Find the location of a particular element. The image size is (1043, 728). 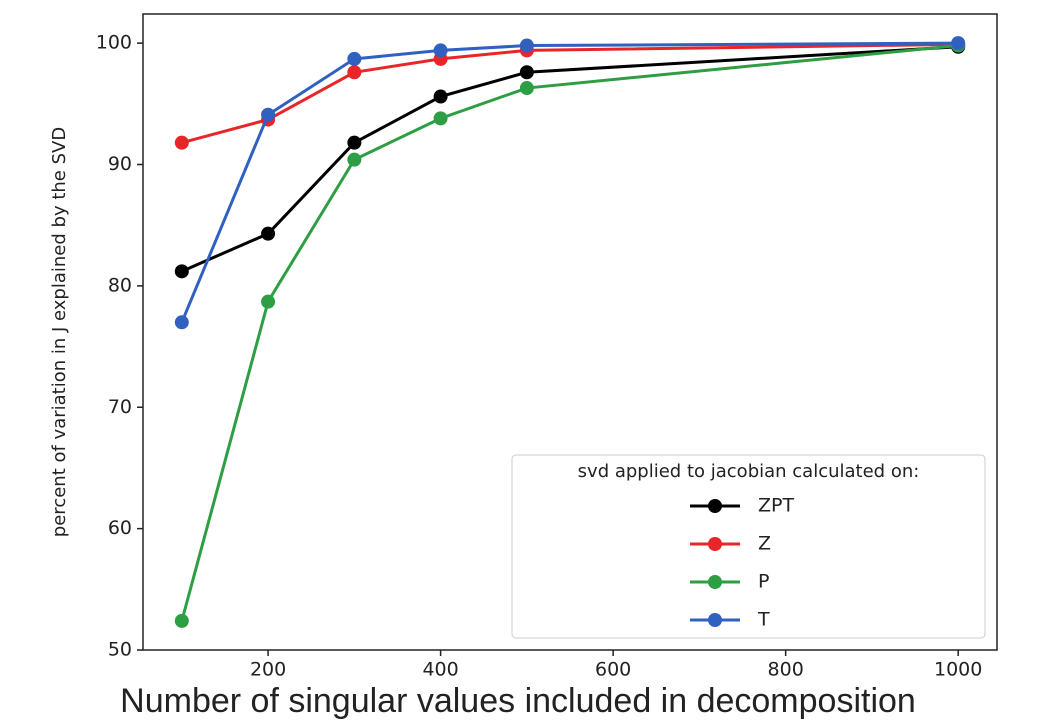

legend-label: Z is located at coordinates (764, 544).